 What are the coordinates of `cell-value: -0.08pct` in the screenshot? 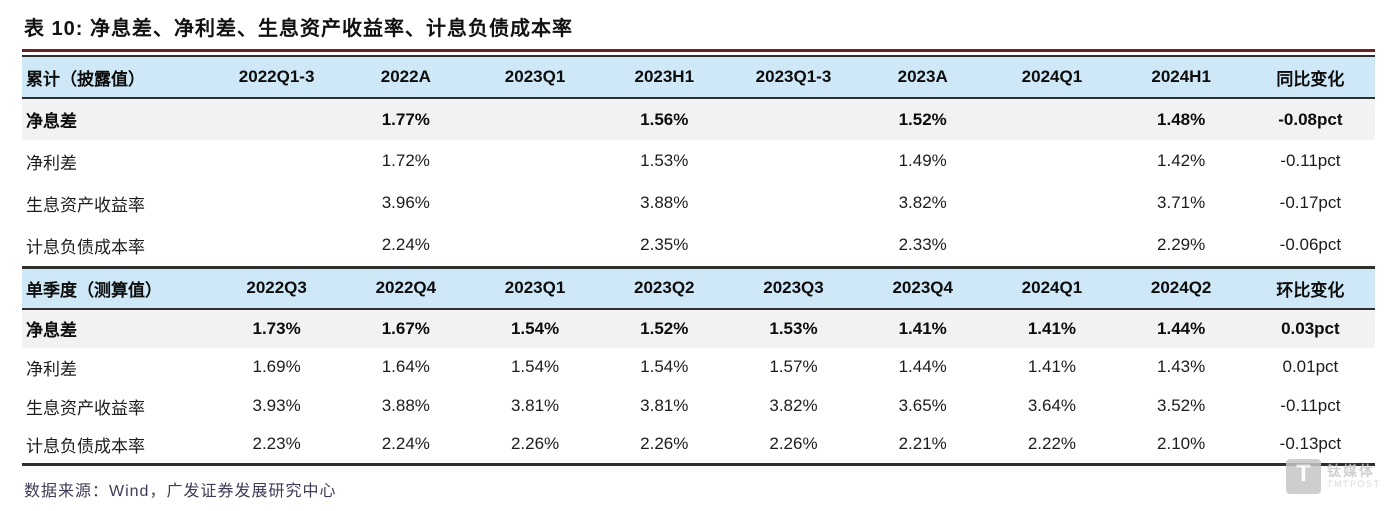 It's located at (1310, 119).